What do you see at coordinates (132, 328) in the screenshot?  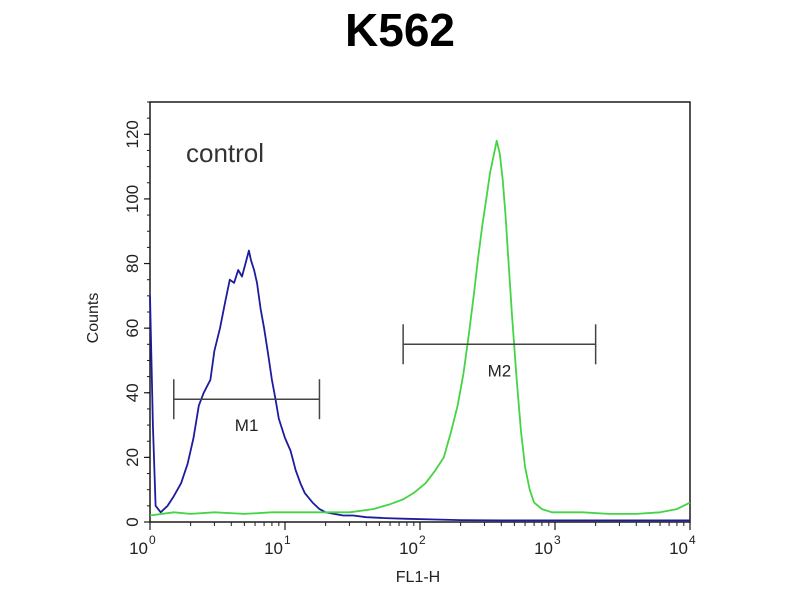 I see `y-tick-label: 60` at bounding box center [132, 328].